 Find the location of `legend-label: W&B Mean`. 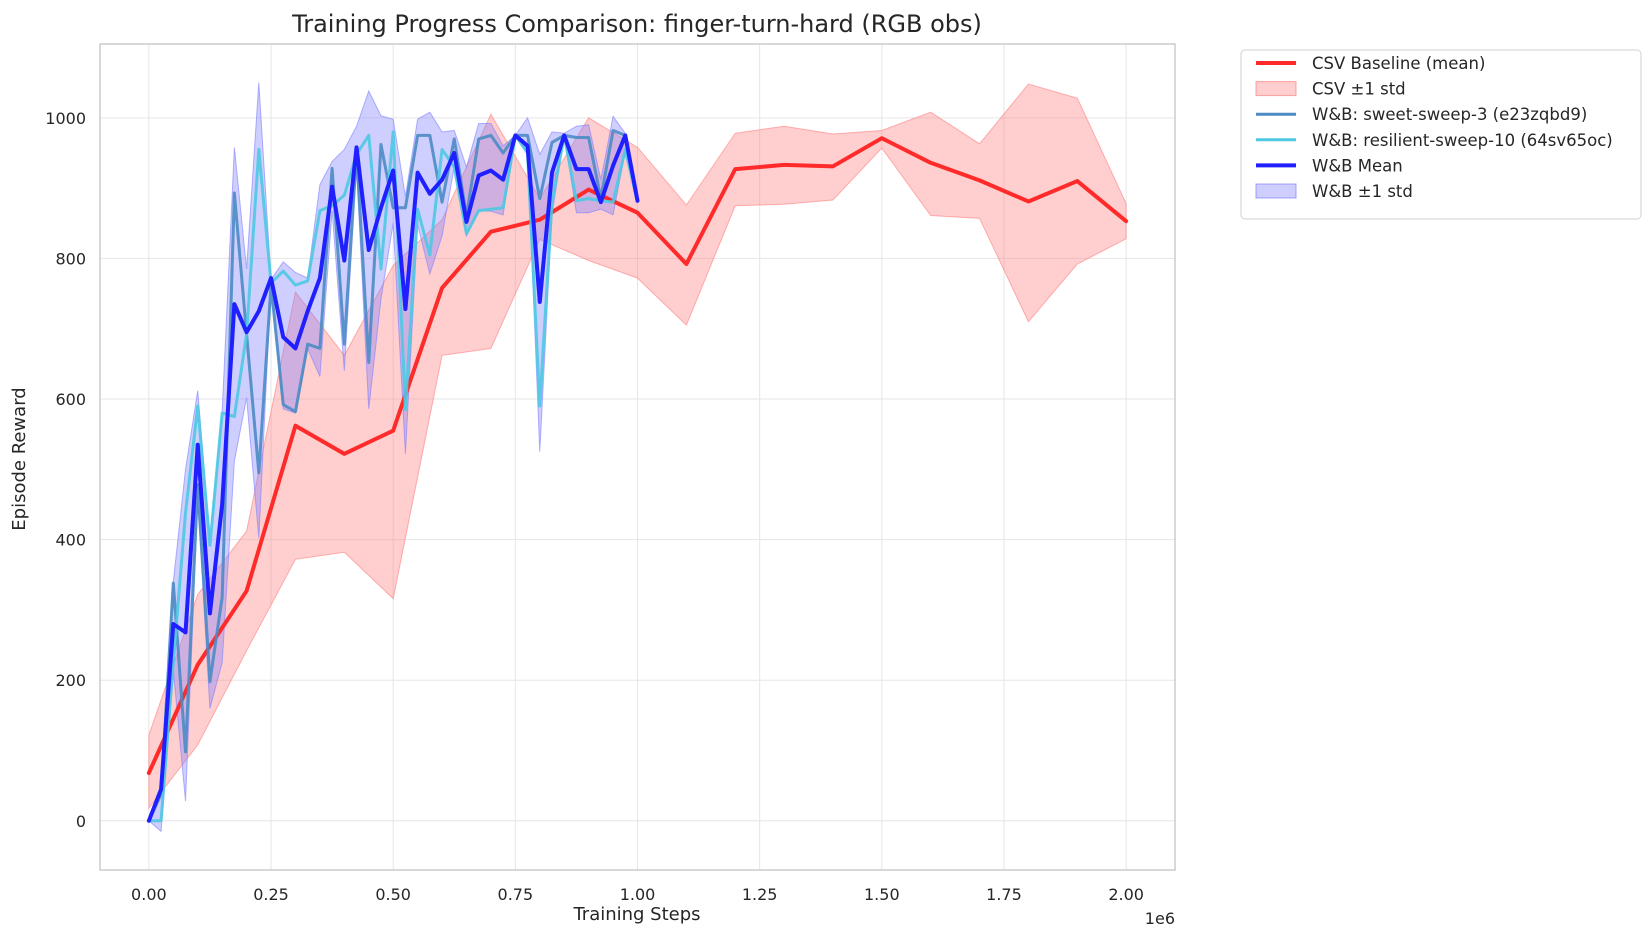

legend-label: W&B Mean is located at coordinates (1357, 165).